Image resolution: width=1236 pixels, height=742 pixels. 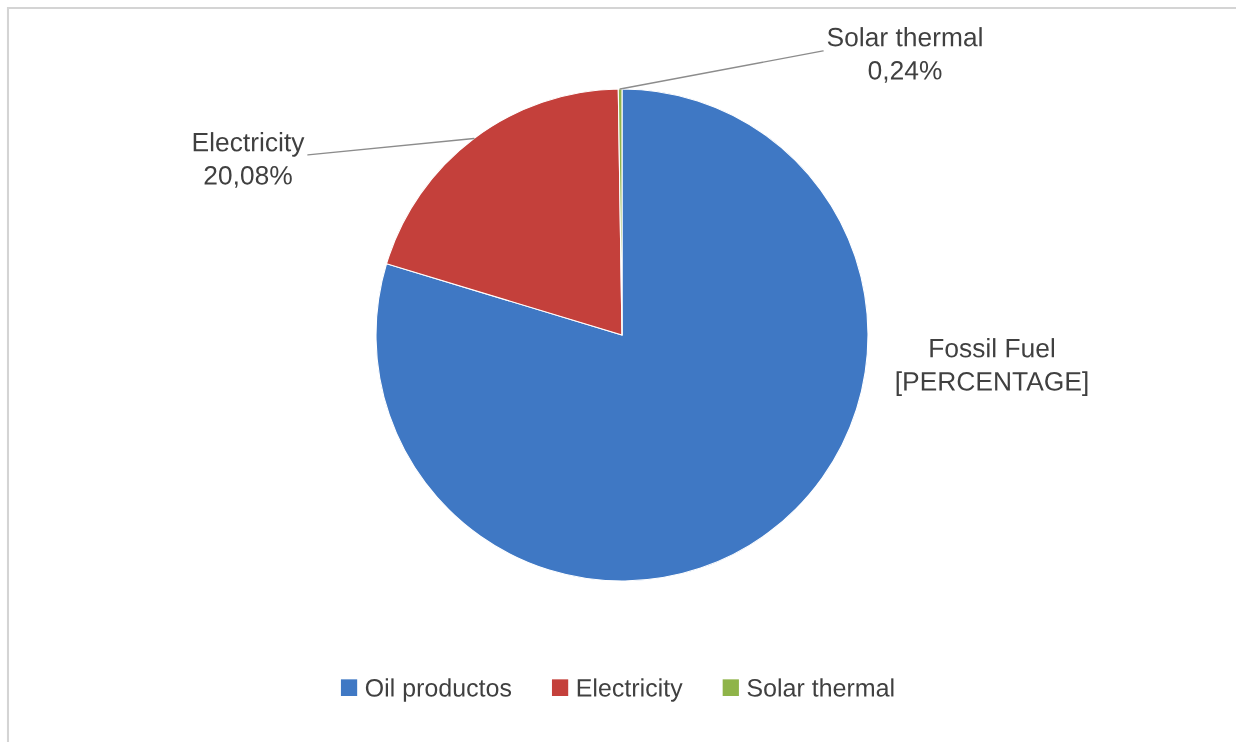 I want to click on data-label: Fossil Fuel [PERCENTAGE], so click(x=992, y=367).